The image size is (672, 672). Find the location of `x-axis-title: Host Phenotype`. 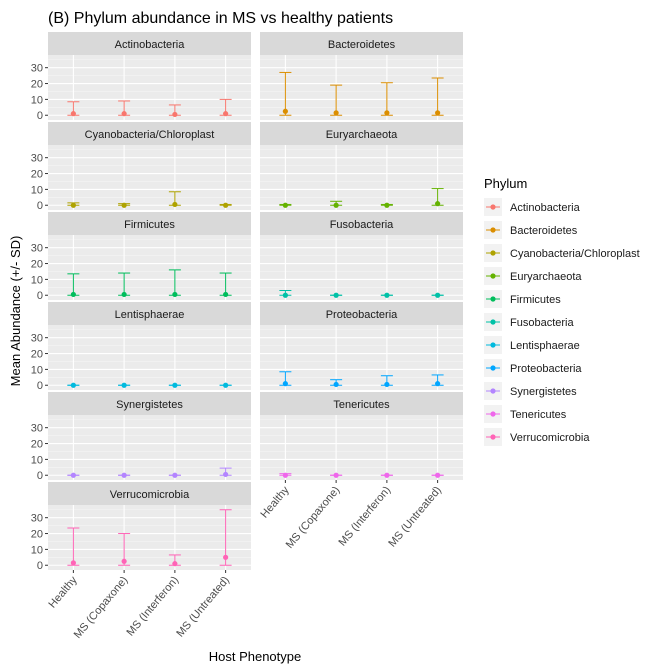

x-axis-title: Host Phenotype is located at coordinates (255, 656).